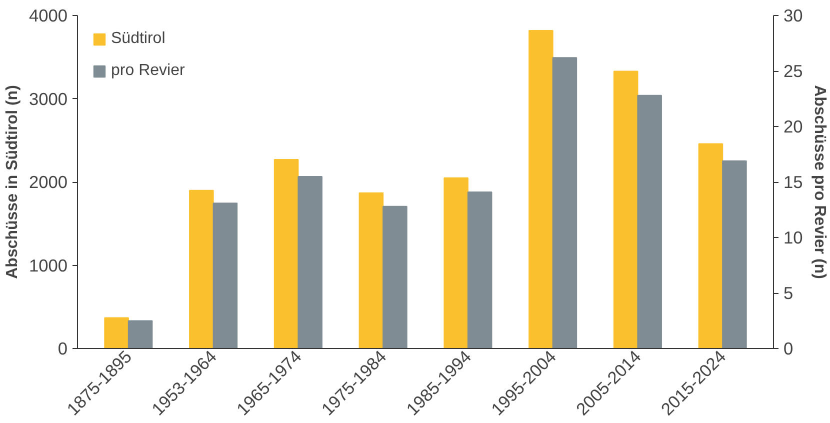  Describe the element at coordinates (793, 238) in the screenshot. I see `y2-tick-label: 10` at that location.